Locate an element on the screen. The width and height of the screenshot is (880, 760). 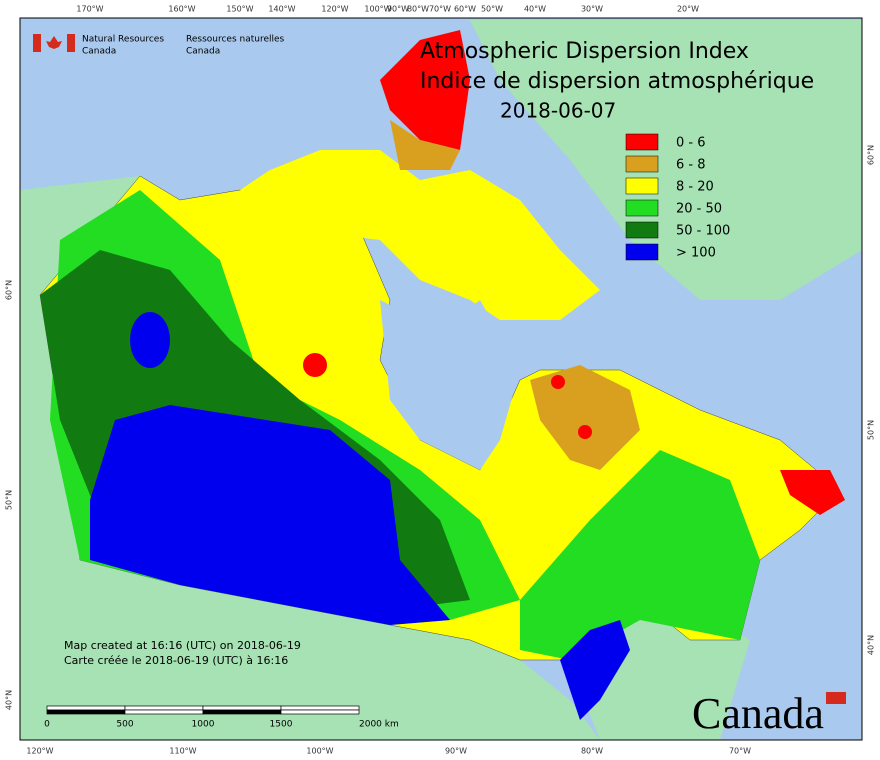
scale-label: 0 is located at coordinates (47, 725).